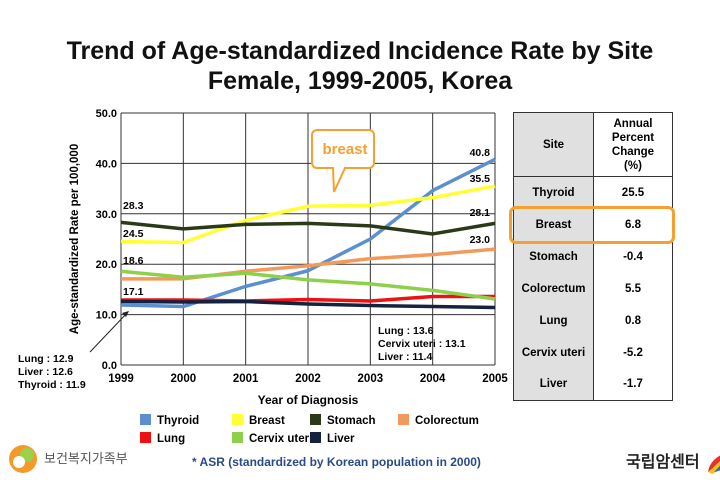  What do you see at coordinates (371, 379) in the screenshot?
I see `x-tick-label: 2003` at bounding box center [371, 379].